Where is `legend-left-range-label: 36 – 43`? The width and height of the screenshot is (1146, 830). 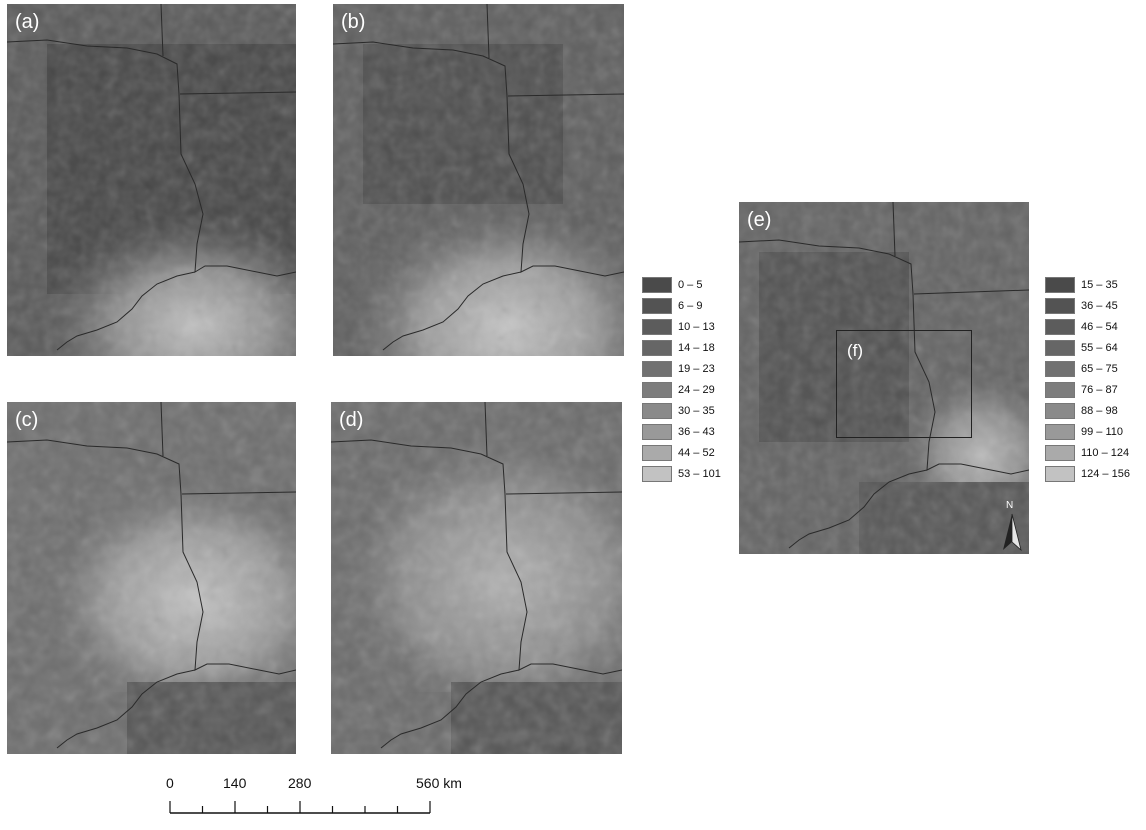
legend-left-range-label: 36 – 43 is located at coordinates (696, 431).